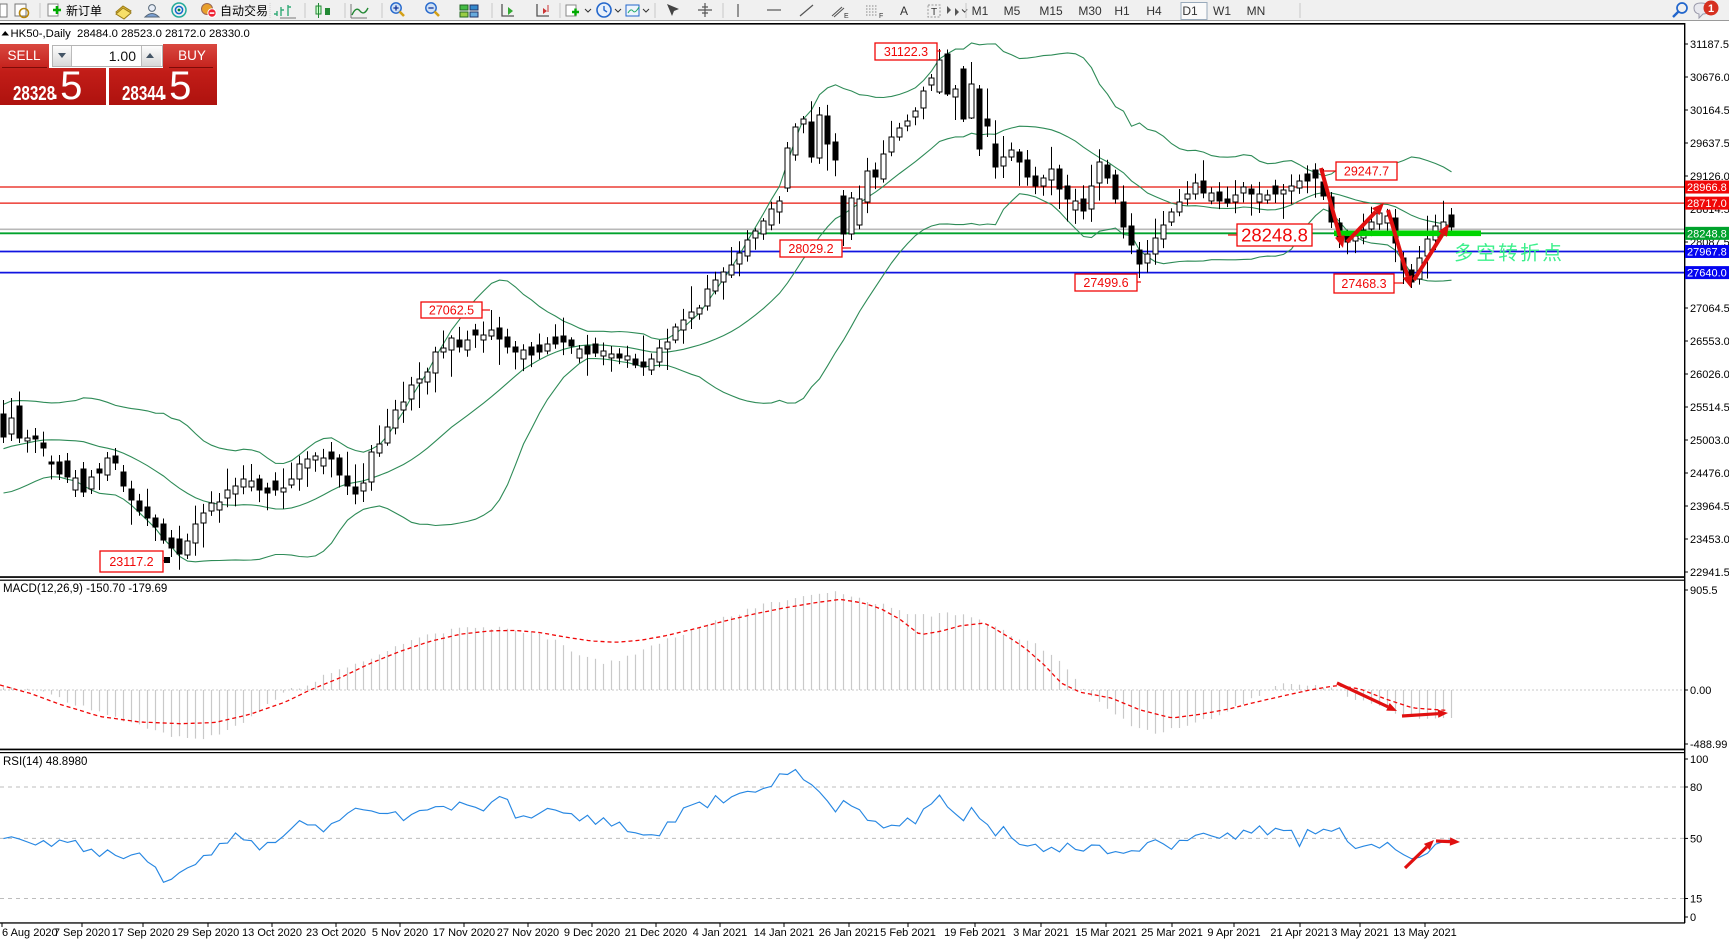 The width and height of the screenshot is (1729, 941). Describe the element at coordinates (1122, 11) in the screenshot. I see `svg-text: H1` at that location.